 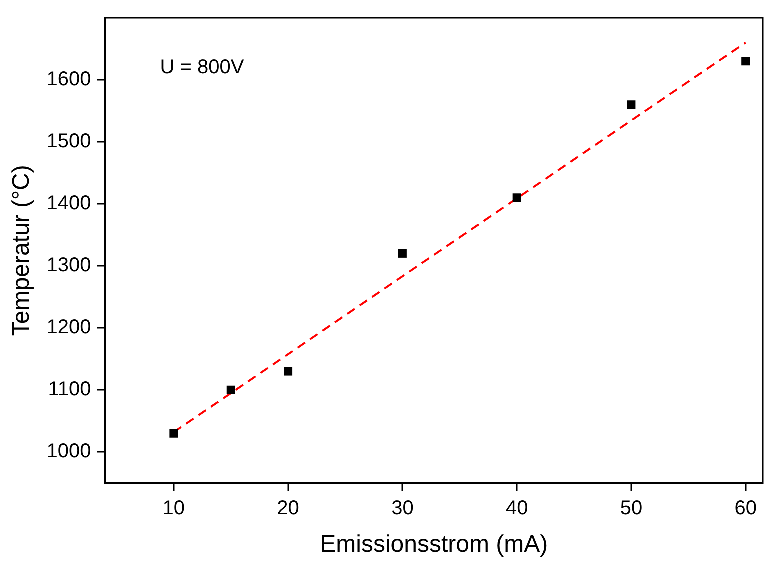 I want to click on x-tick-label: 60, so click(x=745, y=509).